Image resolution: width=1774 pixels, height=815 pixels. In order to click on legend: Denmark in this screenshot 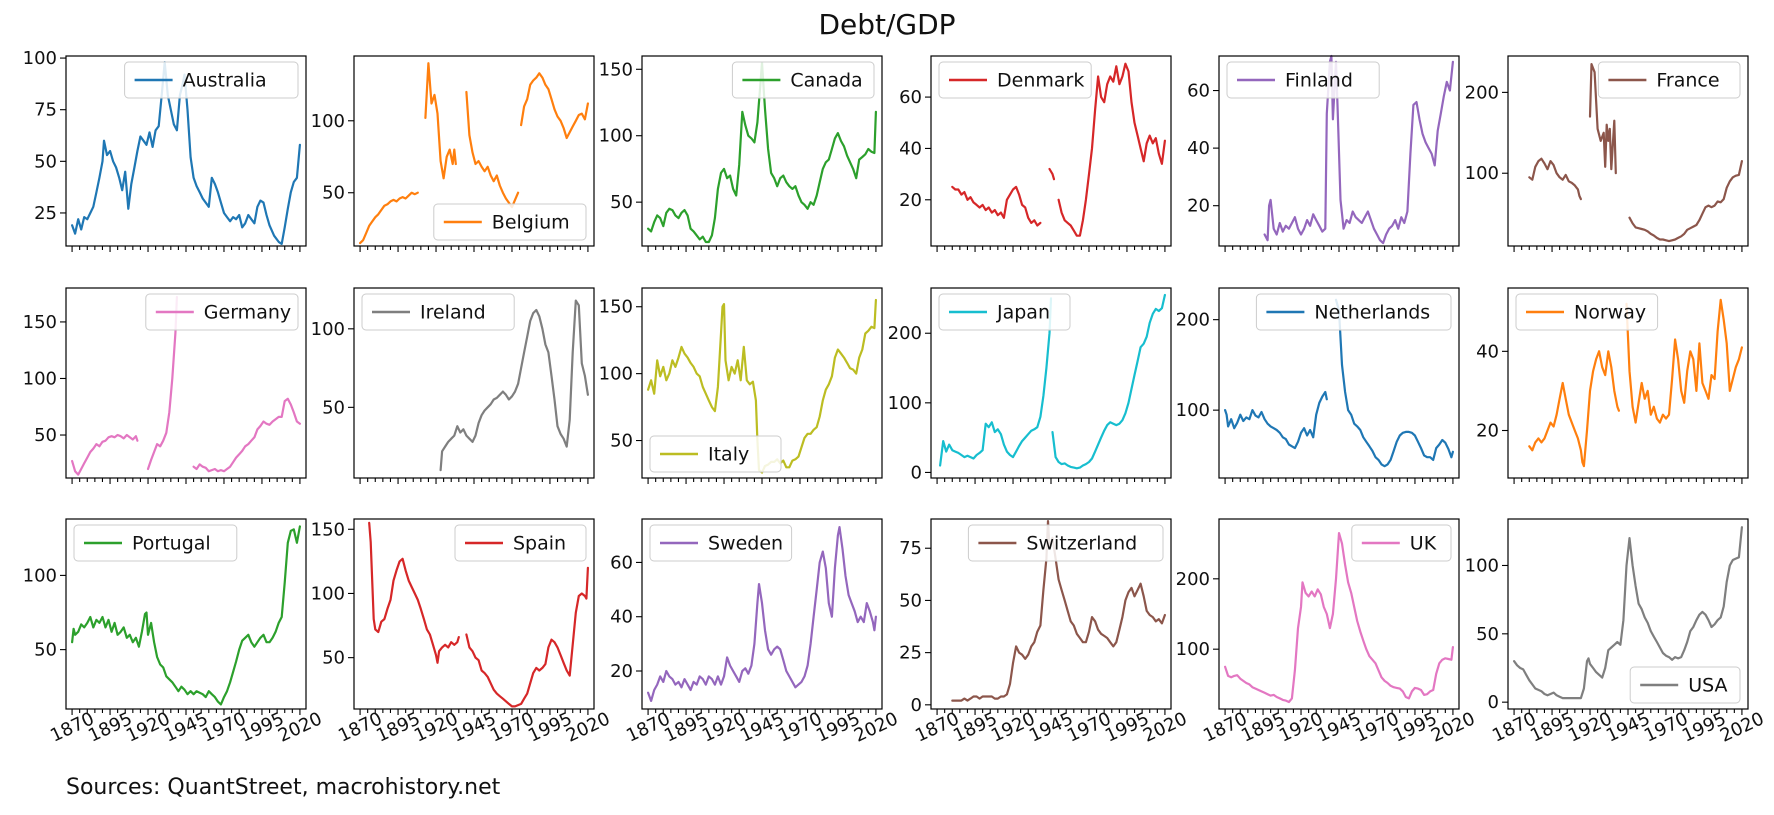, I will do `click(1015, 80)`.